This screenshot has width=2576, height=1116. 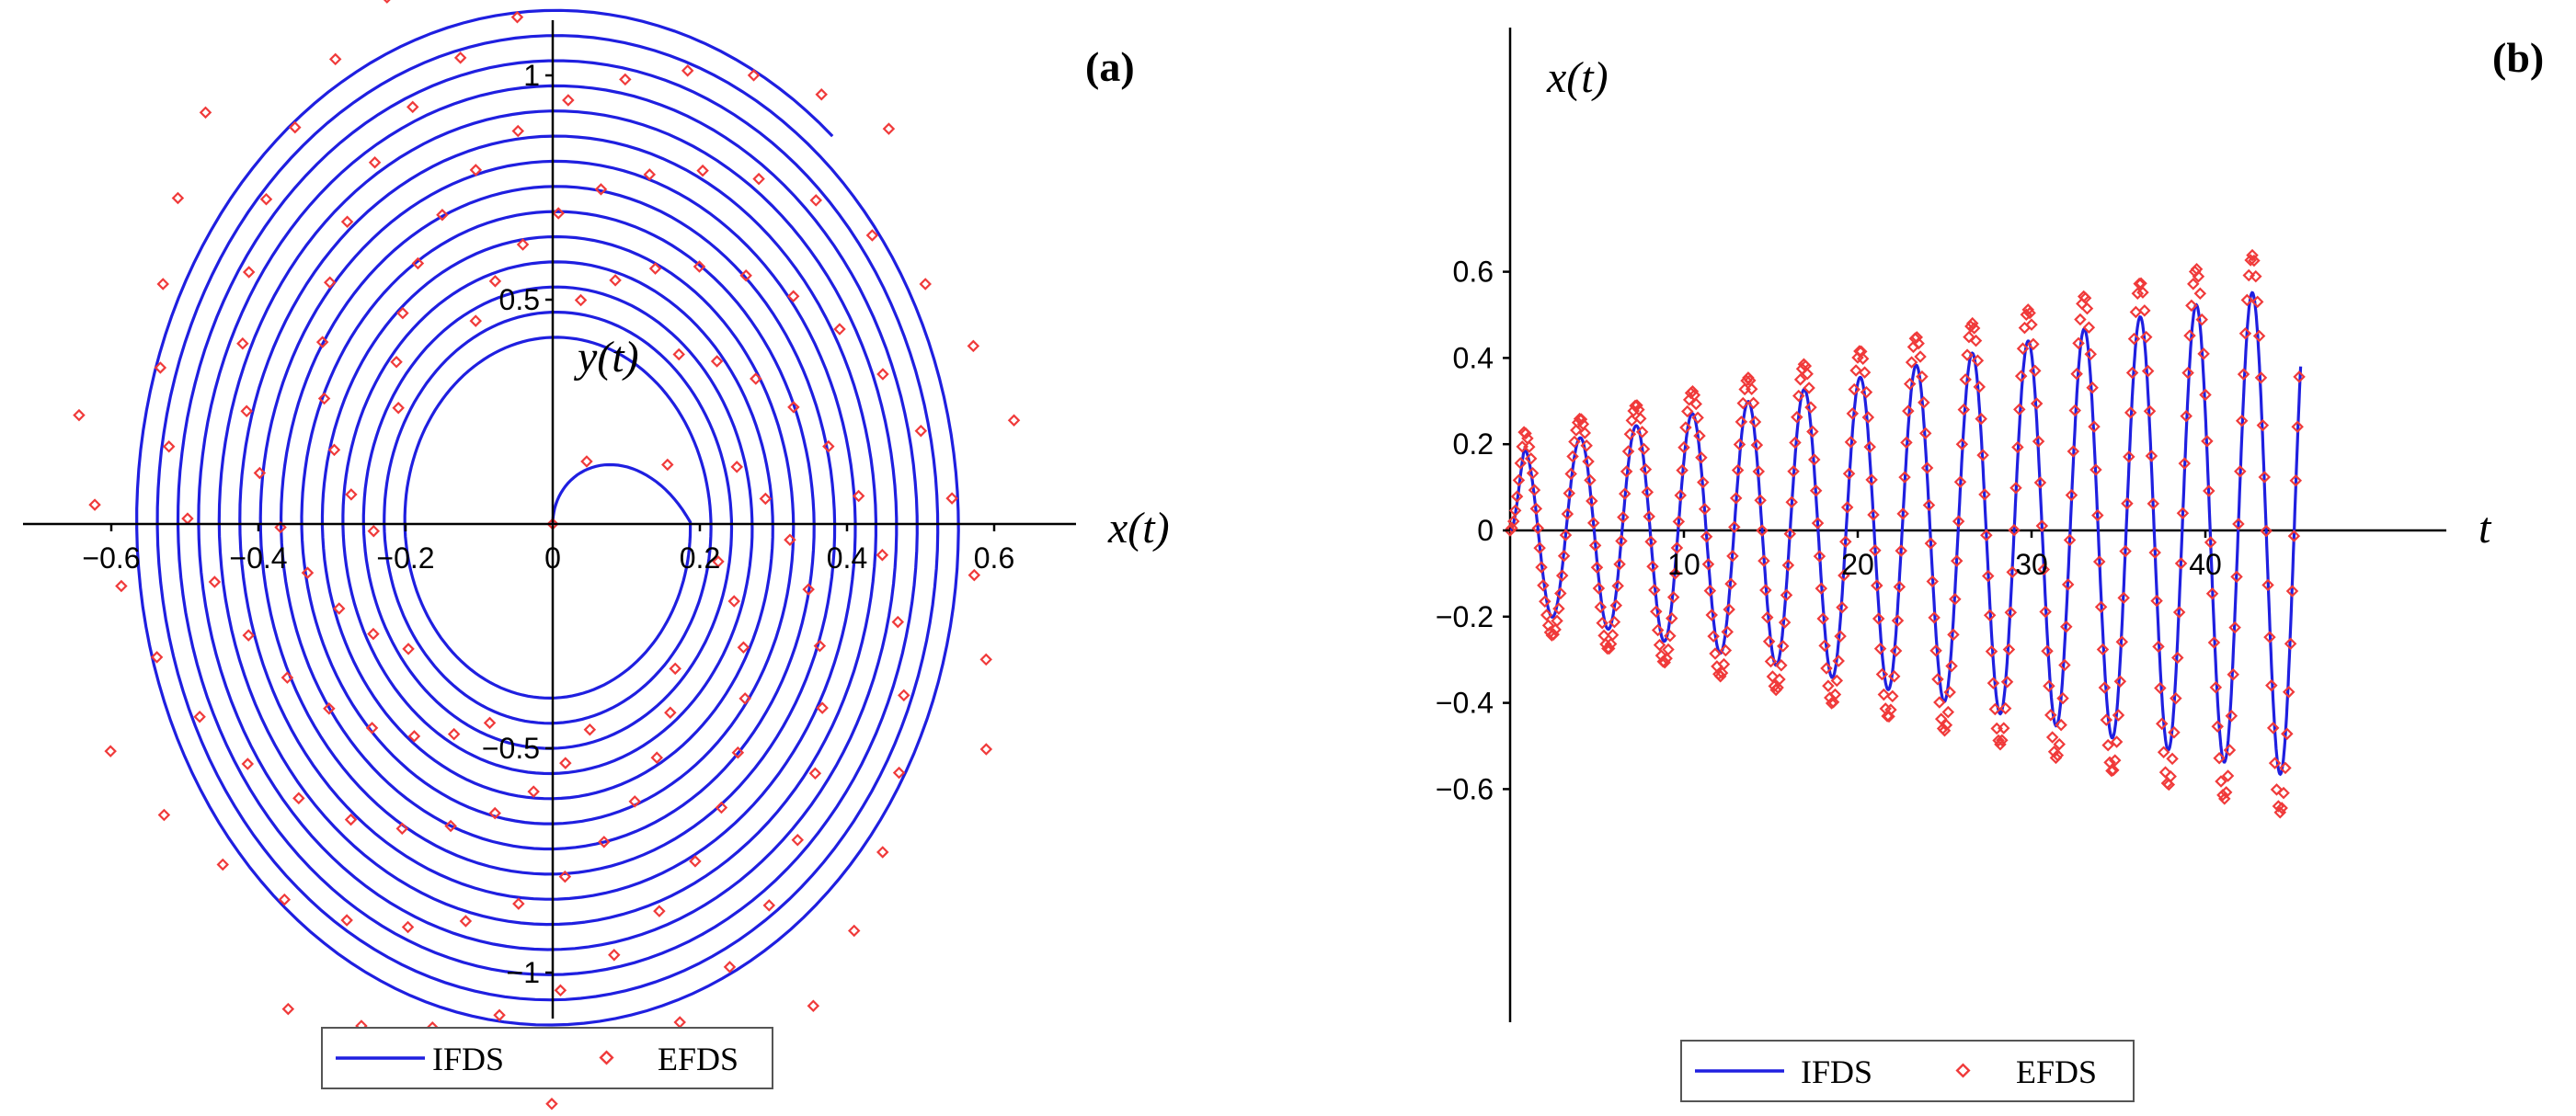 I want to click on x-tick-label: −0.2, so click(x=405, y=558).